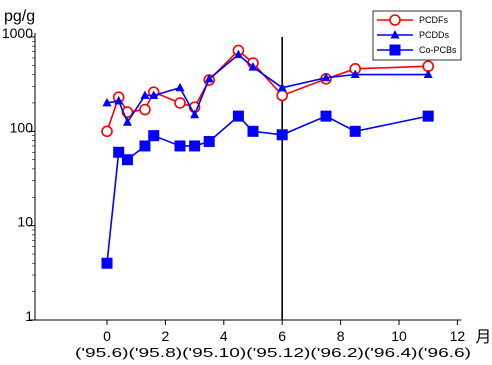  Describe the element at coordinates (433, 20) in the screenshot. I see `legend-pcdfs-label: PCDFs` at that location.